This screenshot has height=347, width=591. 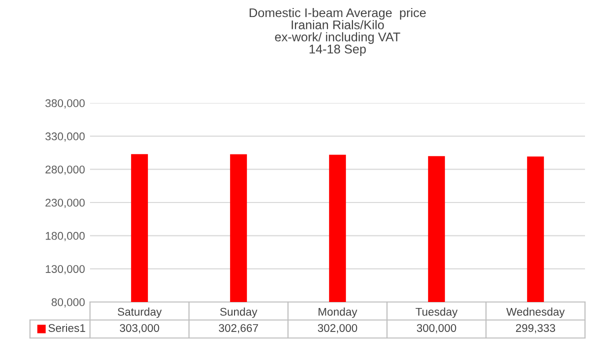 I want to click on chart-title: Domestic I-beam Average price Iranian Rials/Kilo ex-work/ including VAT 14-18 Sep, so click(x=338, y=32).